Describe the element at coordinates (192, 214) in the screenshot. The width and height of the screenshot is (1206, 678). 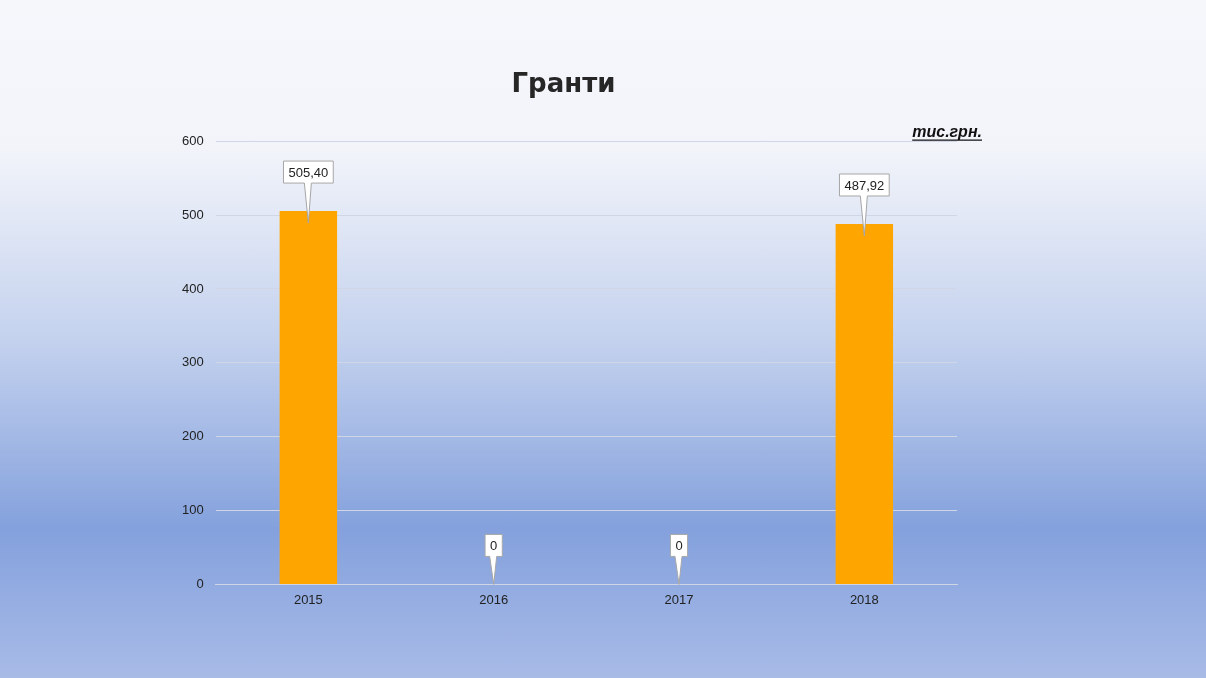
I see `y-tick-label: 500` at that location.